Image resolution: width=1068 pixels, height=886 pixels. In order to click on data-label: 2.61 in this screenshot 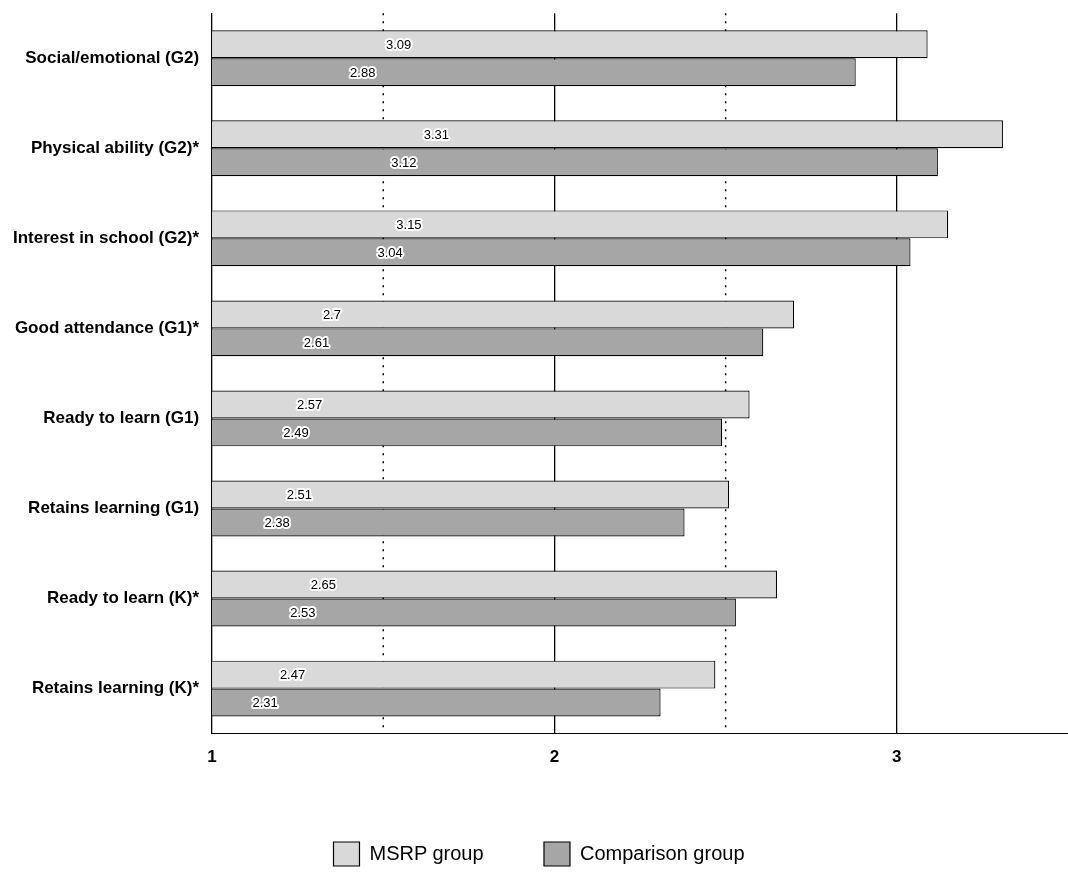, I will do `click(316, 342)`.